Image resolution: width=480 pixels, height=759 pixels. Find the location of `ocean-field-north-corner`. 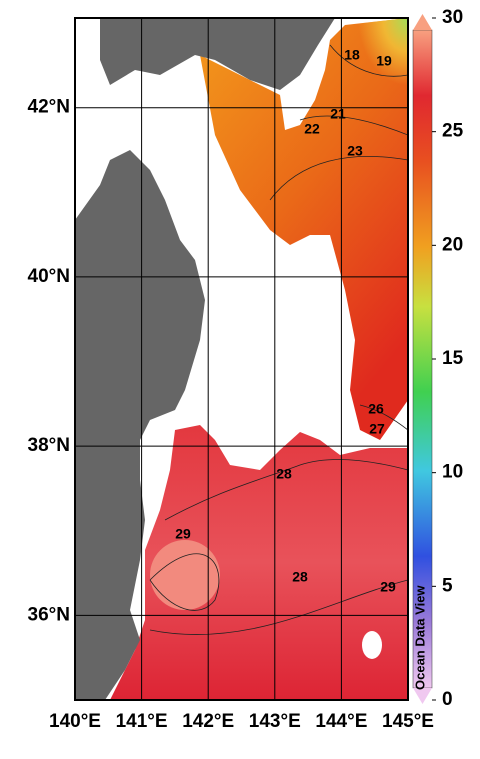

ocean-field-north-corner is located at coordinates (366, 74).